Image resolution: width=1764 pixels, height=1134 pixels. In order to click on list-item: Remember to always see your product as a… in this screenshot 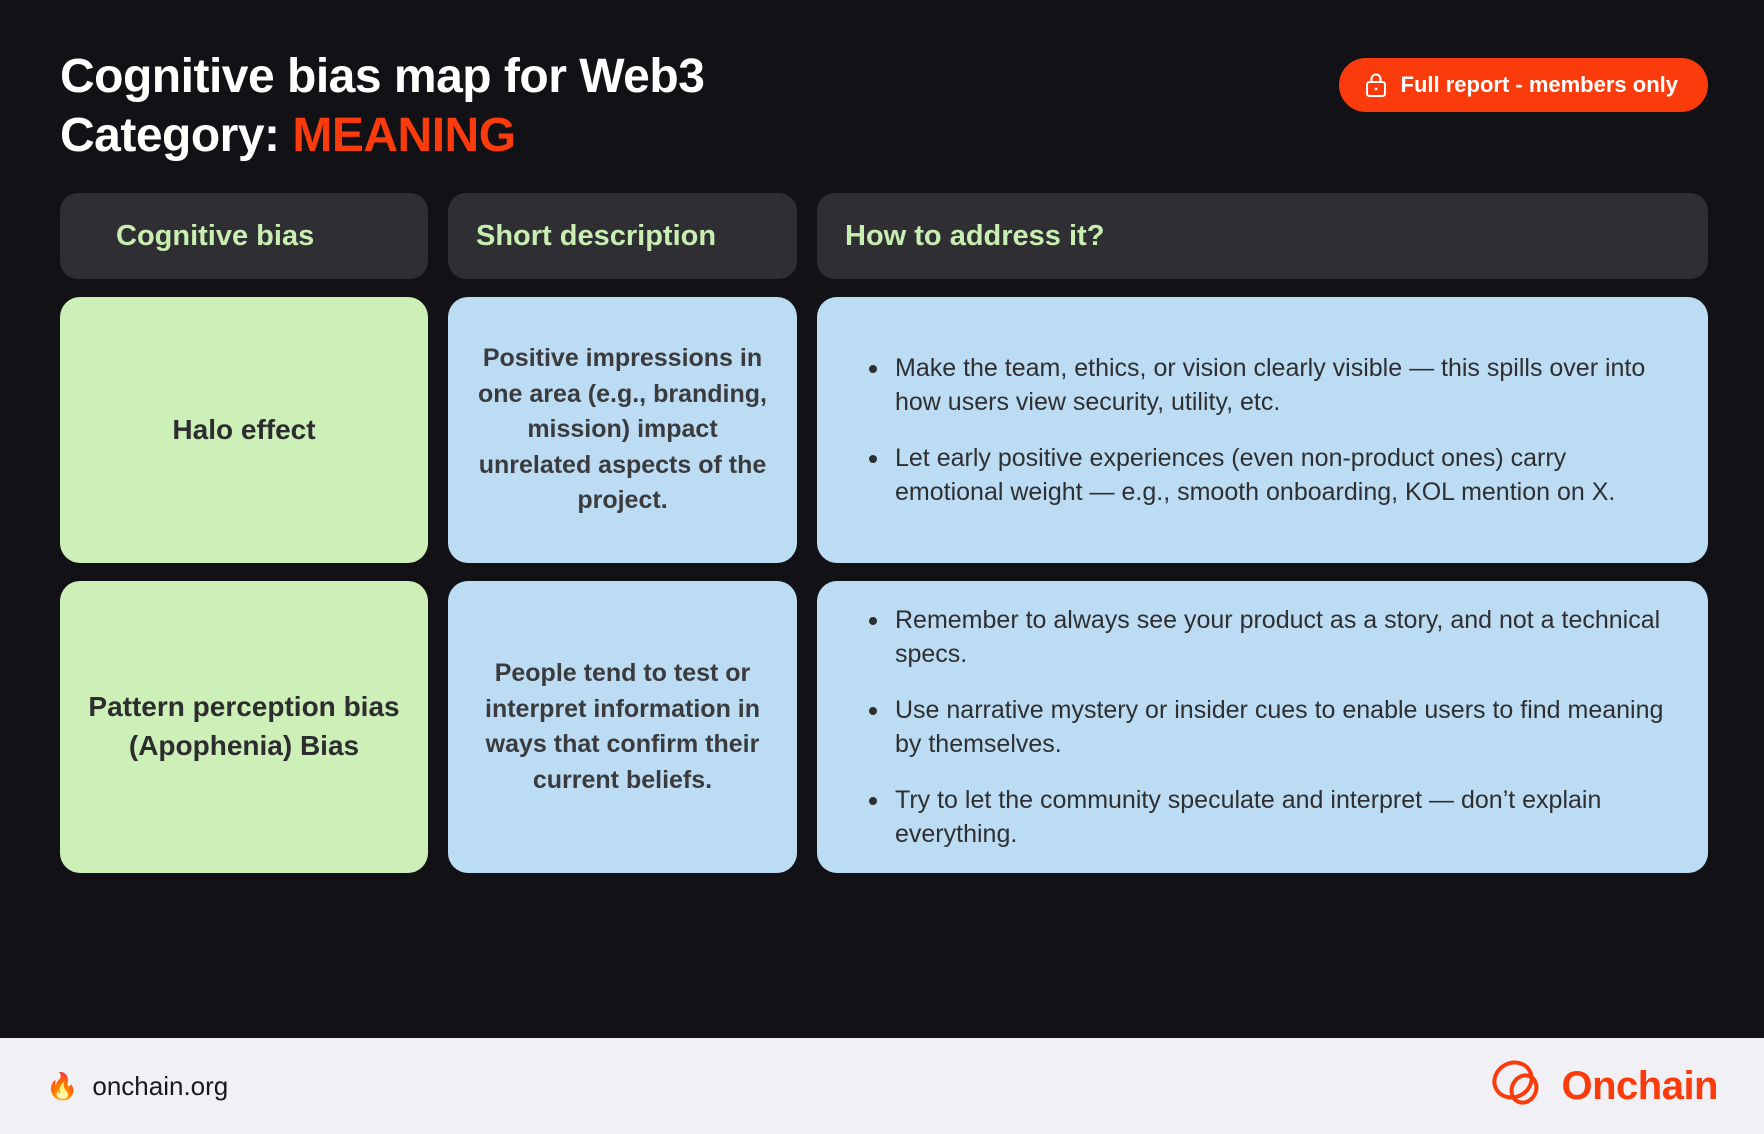, I will do `click(1265, 637)`.